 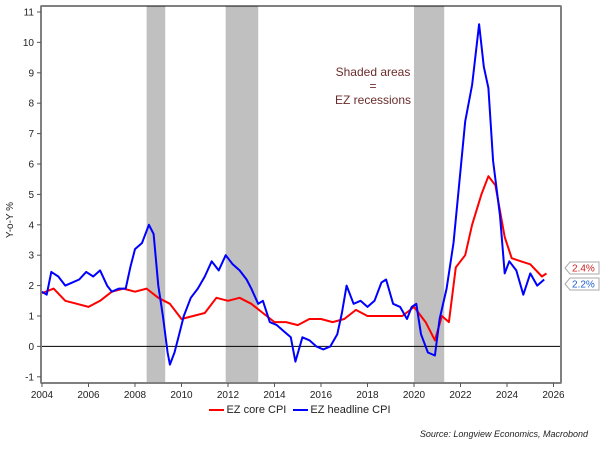 What do you see at coordinates (88, 395) in the screenshot?
I see `x-tick-label: 2006` at bounding box center [88, 395].